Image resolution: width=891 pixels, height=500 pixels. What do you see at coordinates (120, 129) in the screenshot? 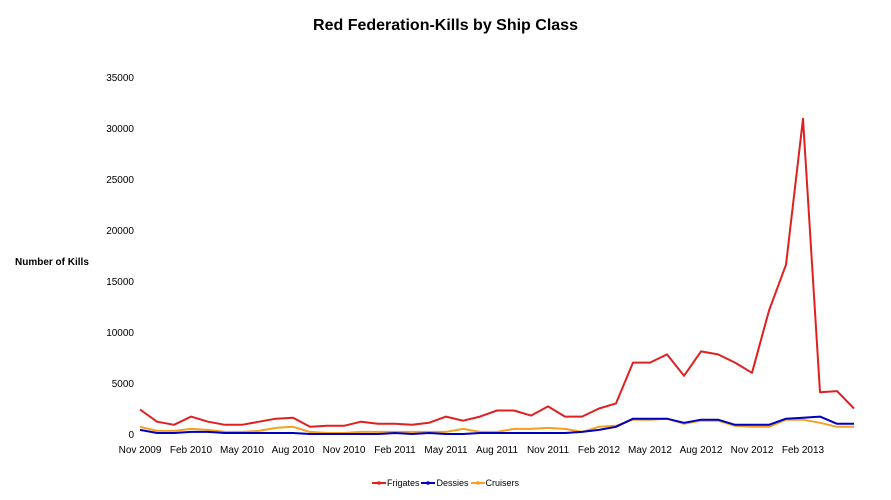
I see `y-tick-label: 30000` at bounding box center [120, 129].